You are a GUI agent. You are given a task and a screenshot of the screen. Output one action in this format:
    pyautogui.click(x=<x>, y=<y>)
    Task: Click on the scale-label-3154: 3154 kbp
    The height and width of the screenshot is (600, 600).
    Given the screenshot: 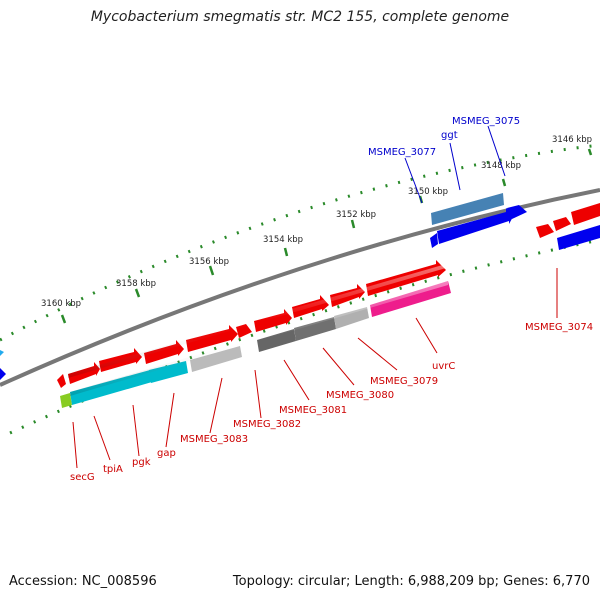 What is the action you would take?
    pyautogui.click(x=283, y=240)
    